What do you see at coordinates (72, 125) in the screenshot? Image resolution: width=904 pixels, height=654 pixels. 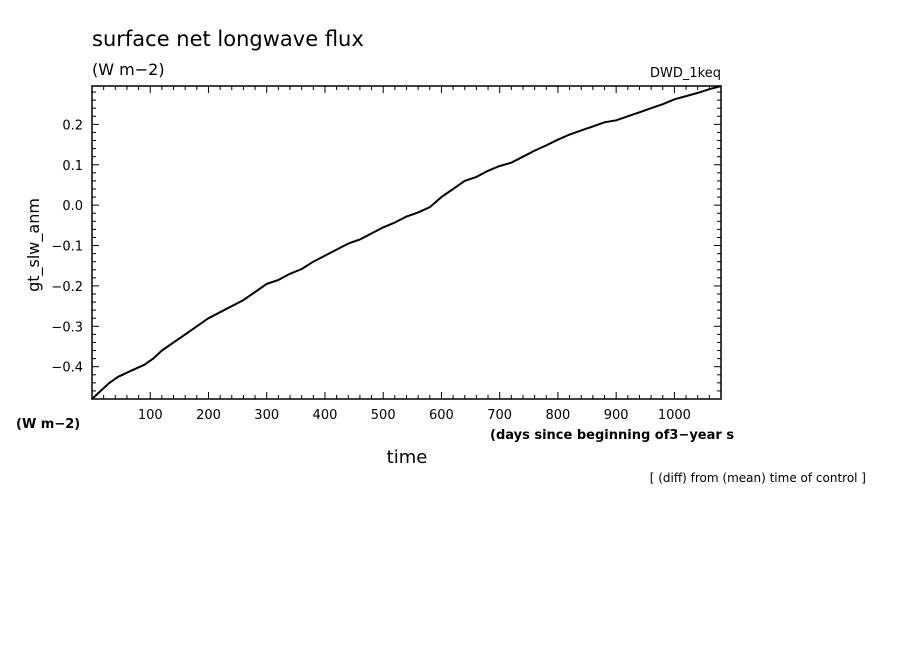 I see `y-tick-label: 0.2` at bounding box center [72, 125].